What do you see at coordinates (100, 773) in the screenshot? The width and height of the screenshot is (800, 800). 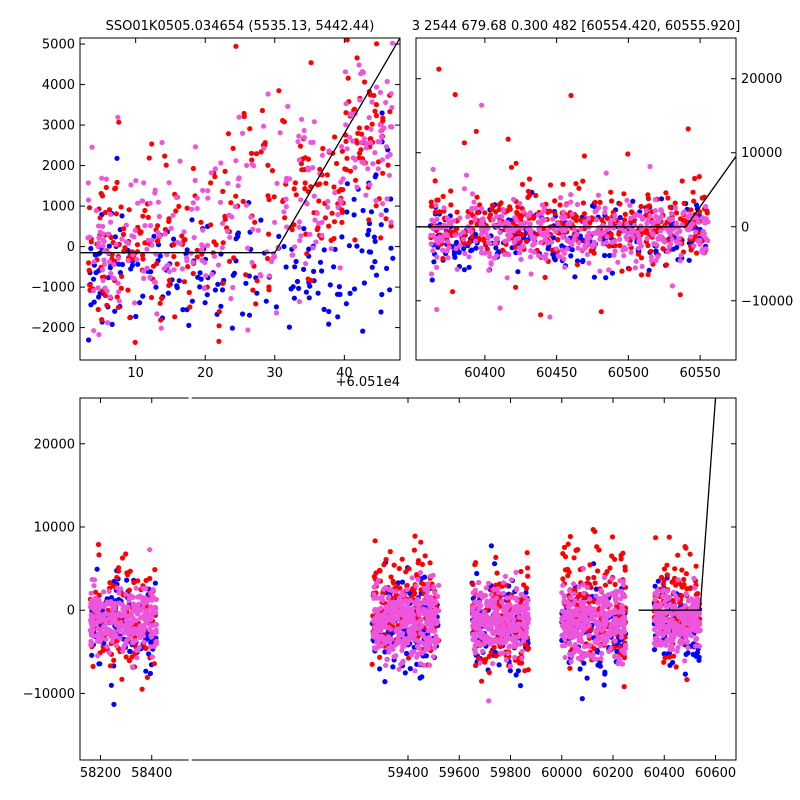 I see `x-tick-label: 58200` at bounding box center [100, 773].